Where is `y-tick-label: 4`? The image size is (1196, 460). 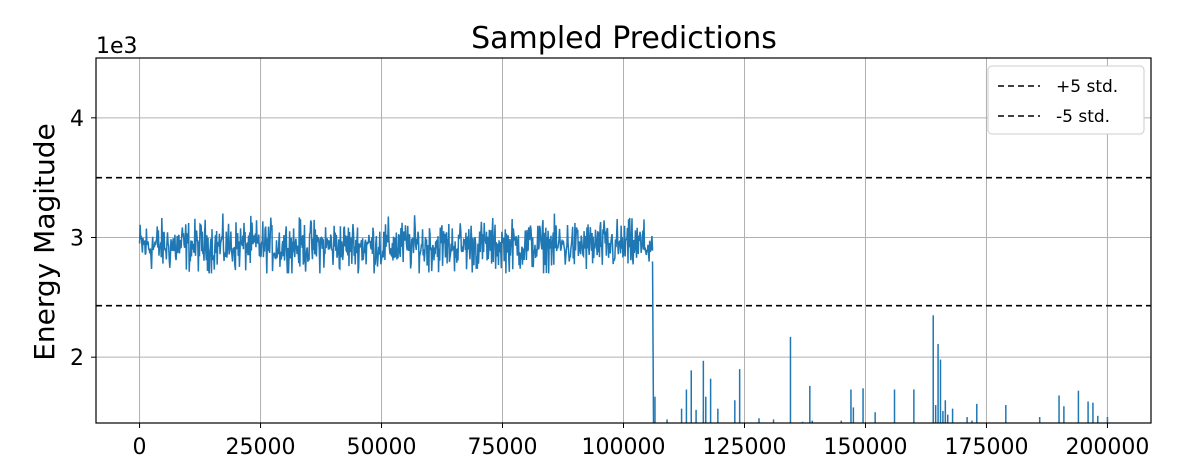
y-tick-label: 4 is located at coordinates (77, 119).